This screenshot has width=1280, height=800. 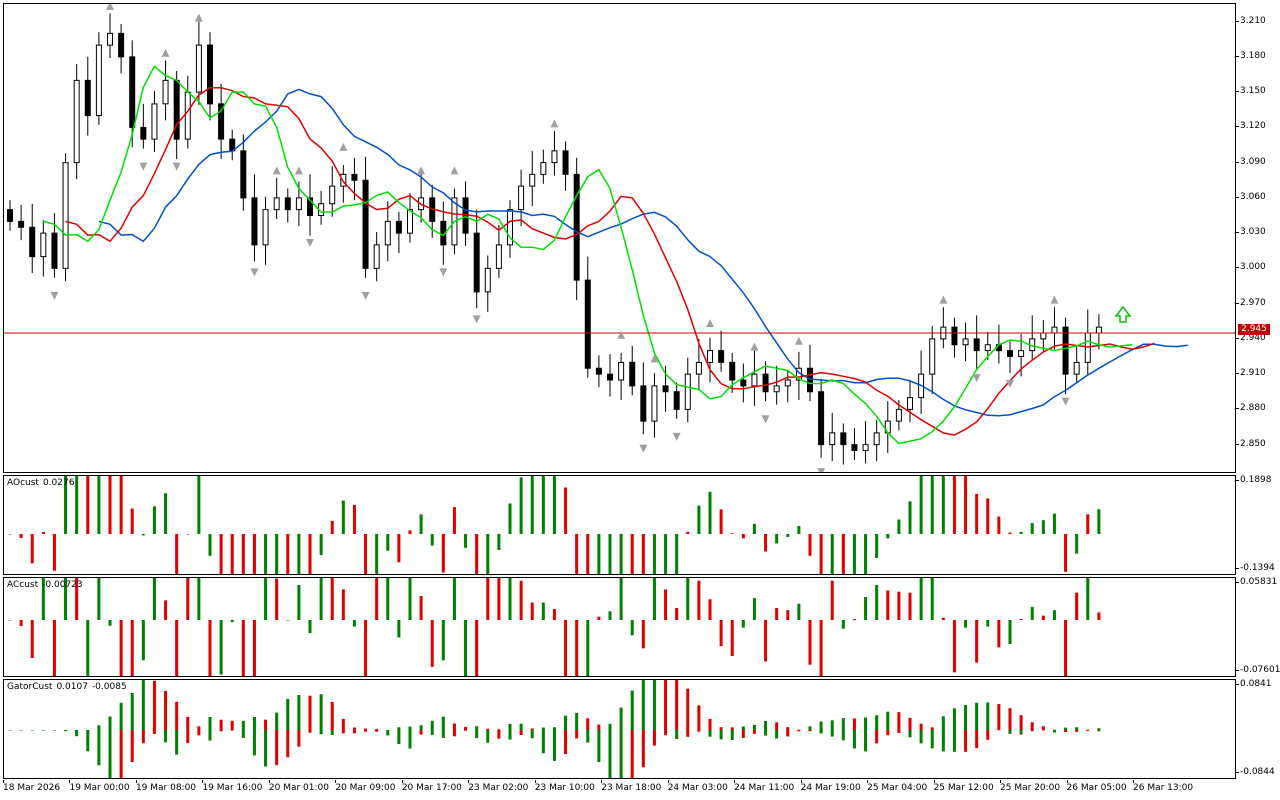 What do you see at coordinates (1251, 267) in the screenshot?
I see `price-tick: 3.000` at bounding box center [1251, 267].